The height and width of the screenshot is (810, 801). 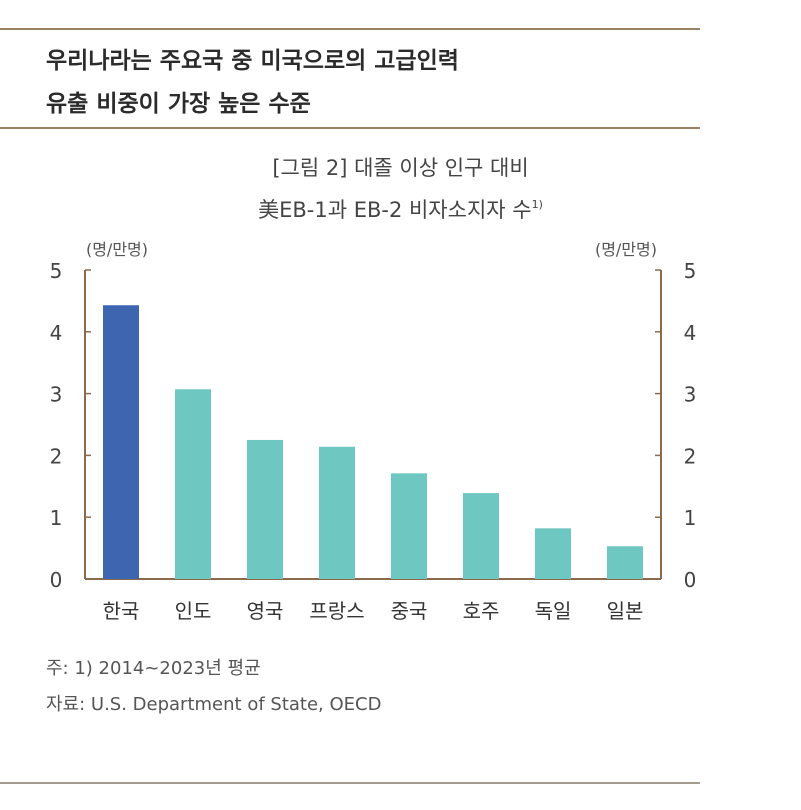 What do you see at coordinates (626, 249) in the screenshot?
I see `right-unit-label: (명/만명)` at bounding box center [626, 249].